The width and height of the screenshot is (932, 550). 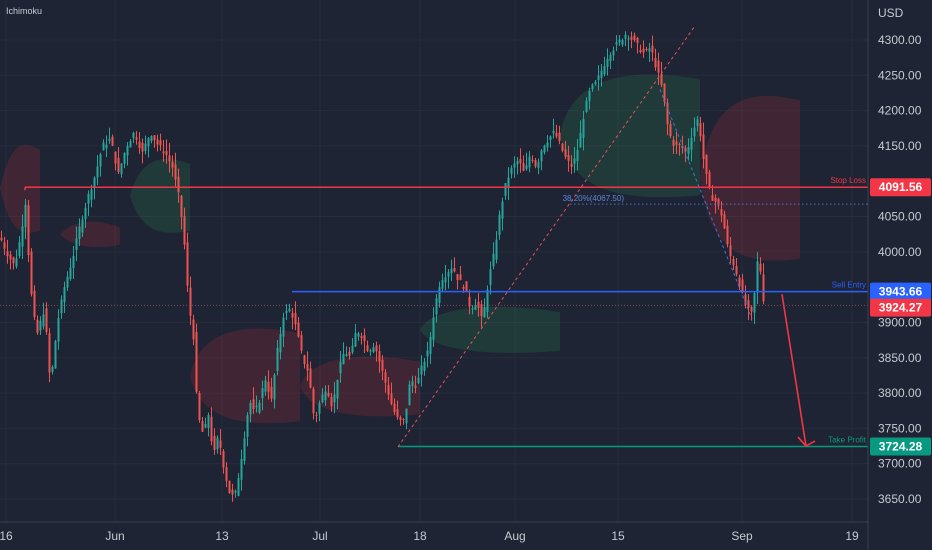 What do you see at coordinates (847, 440) in the screenshot?
I see `level-name-label: Take Profit` at bounding box center [847, 440].